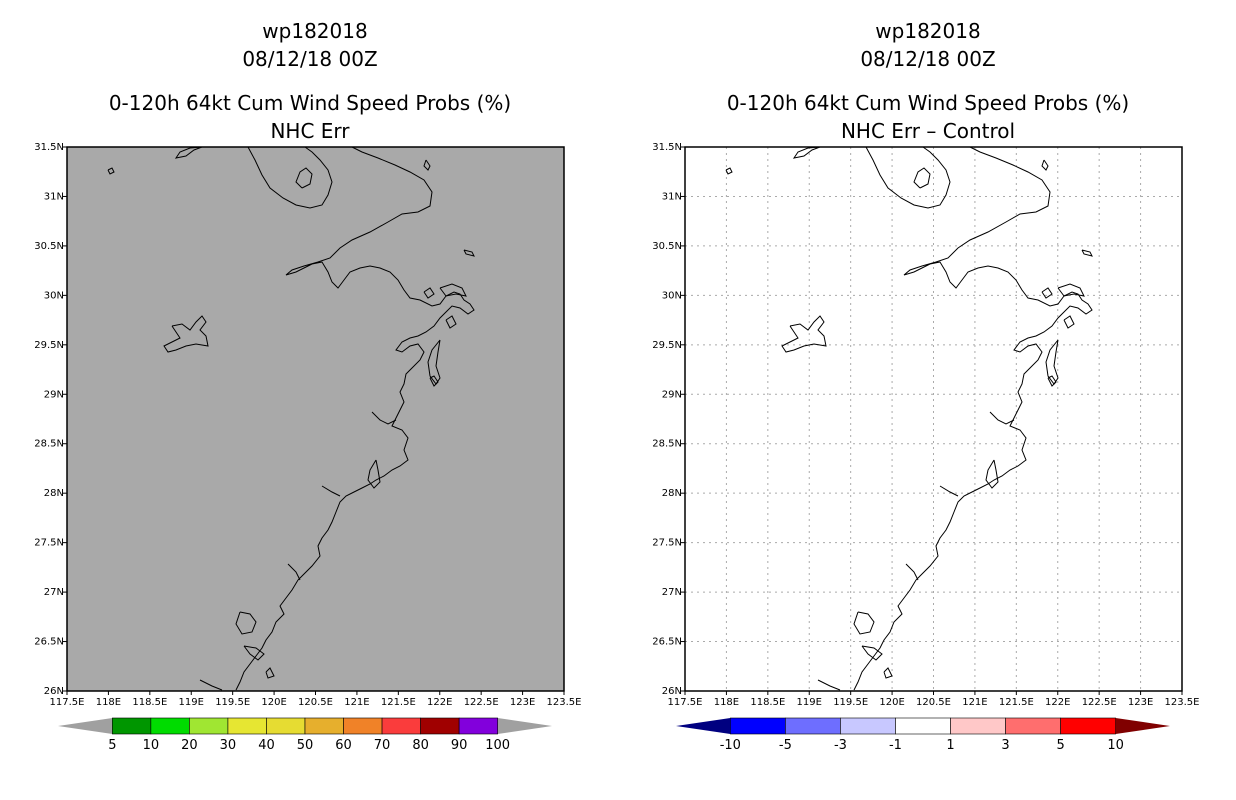 The width and height of the screenshot is (1236, 800). I want to click on left-title-line-2: 08/12/18 00Z, so click(309, 59).